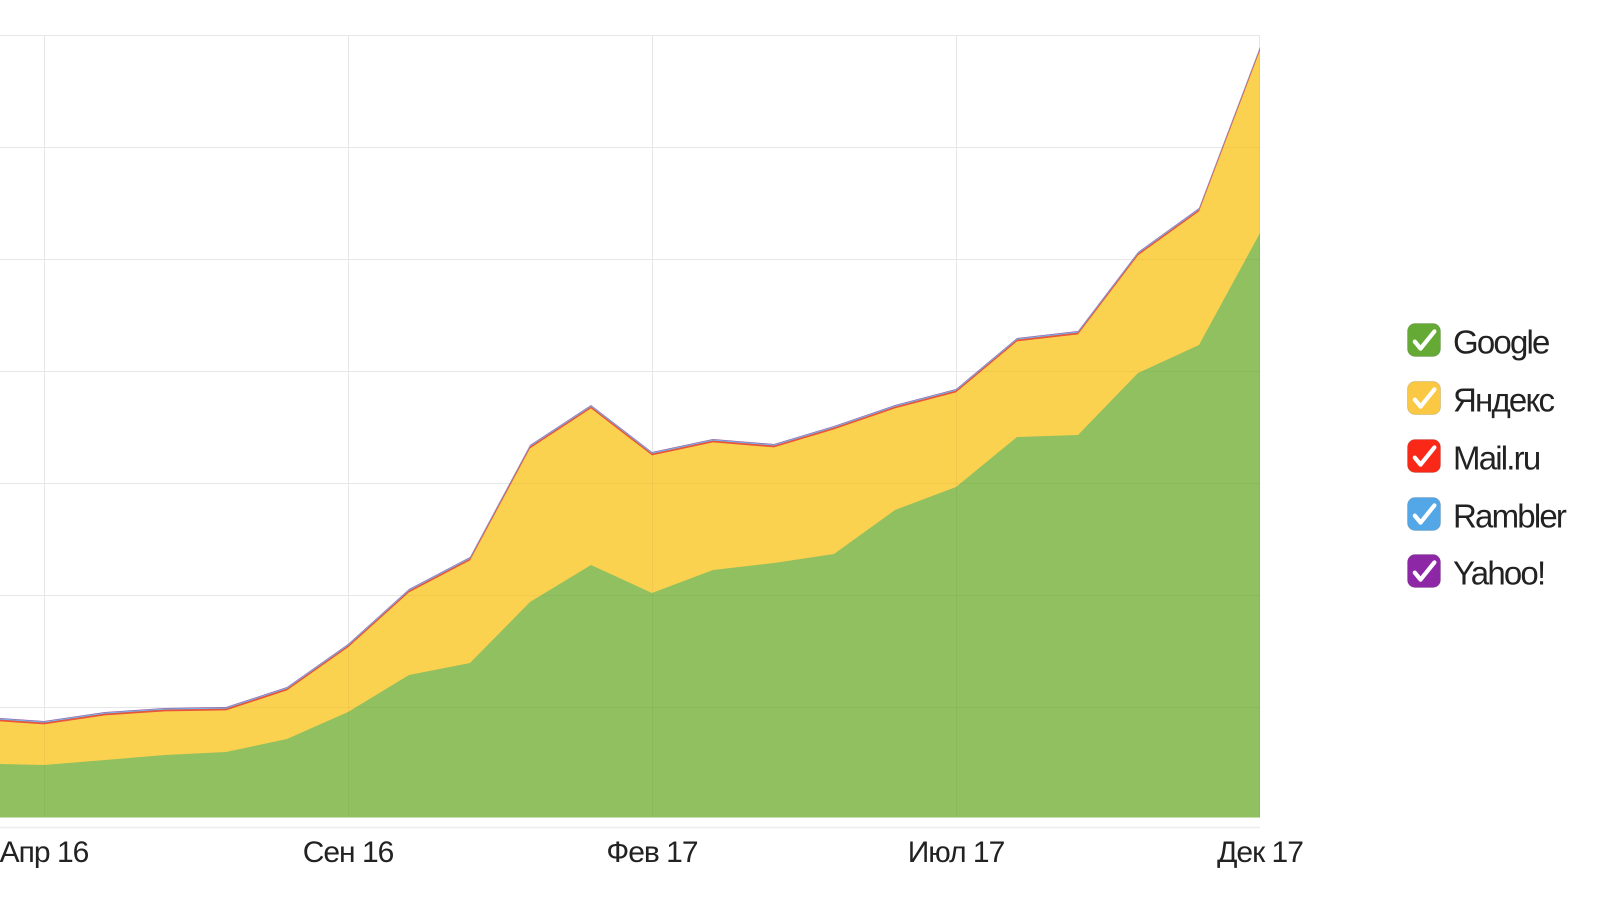 This screenshot has height=900, width=1600. Describe the element at coordinates (44, 852) in the screenshot. I see `svg-text: Апр 16` at that location.